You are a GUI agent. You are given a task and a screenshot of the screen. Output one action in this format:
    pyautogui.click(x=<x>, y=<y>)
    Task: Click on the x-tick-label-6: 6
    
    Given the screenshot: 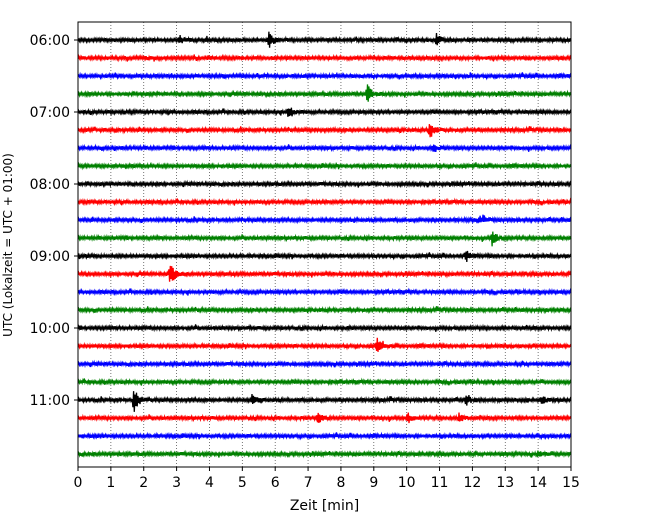 What is the action you would take?
    pyautogui.click(x=275, y=483)
    